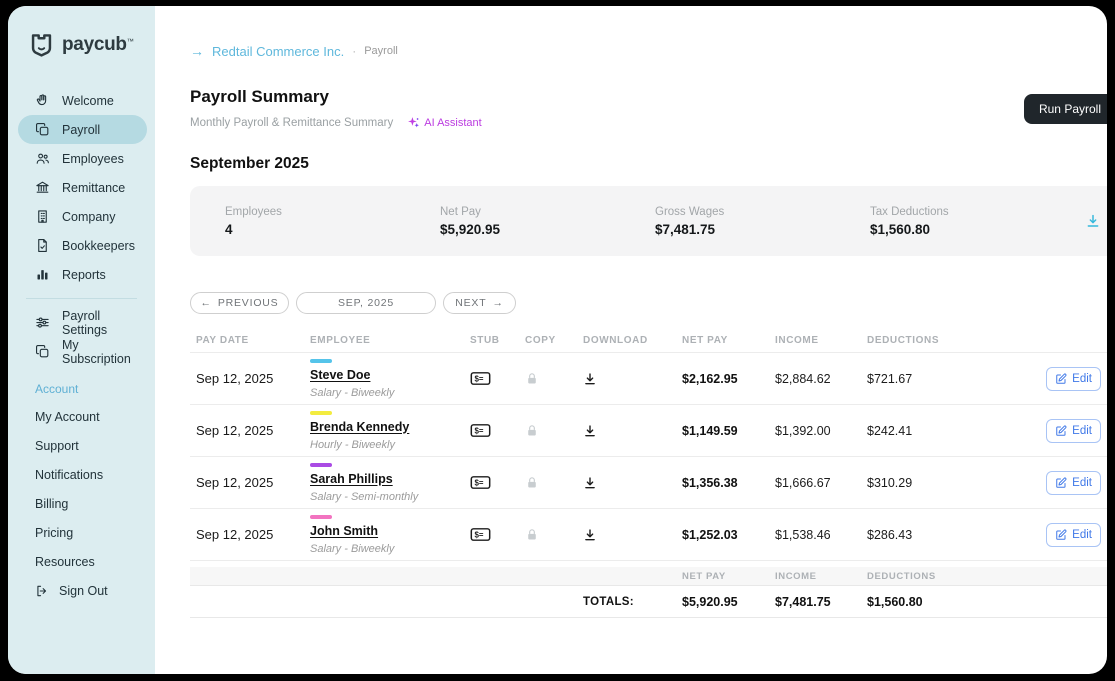 This screenshot has width=1115, height=681. I want to click on sidebar-item-pricing: Pricing, so click(81, 532).